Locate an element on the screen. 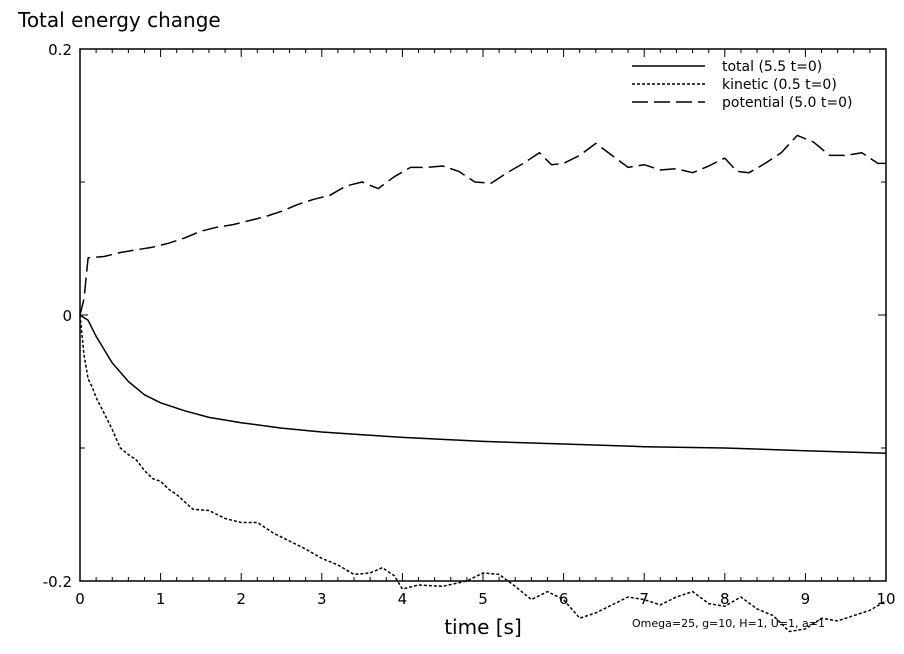  y-tick-label: 0.2 is located at coordinates (60, 50).